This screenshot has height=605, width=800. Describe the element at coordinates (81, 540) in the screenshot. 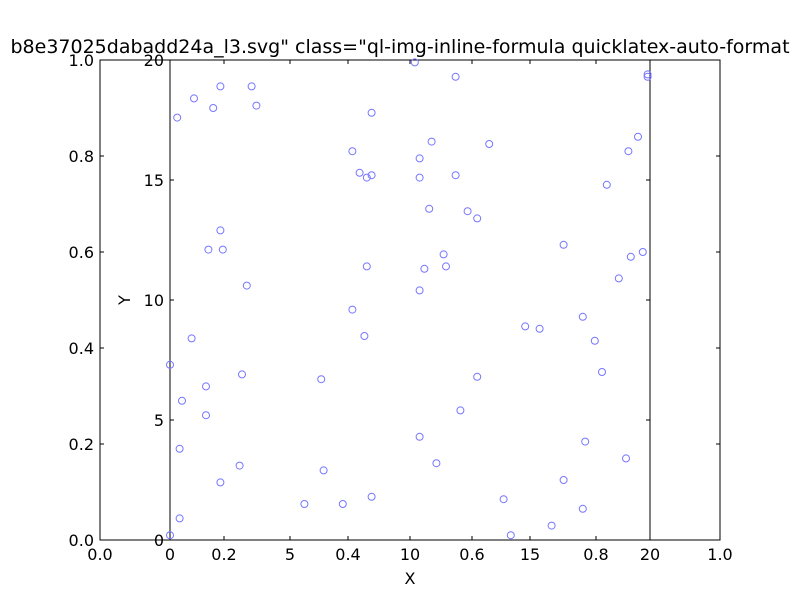

I see `background-y-tick-label: 0.0` at that location.